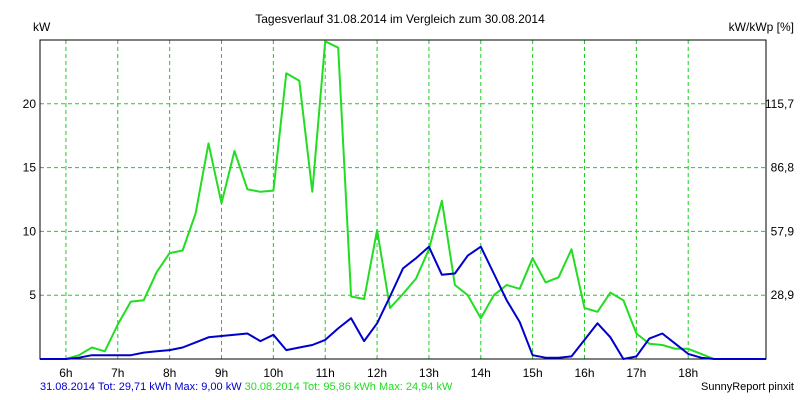  What do you see at coordinates (533, 373) in the screenshot?
I see `x-tick-label: 15h` at bounding box center [533, 373].